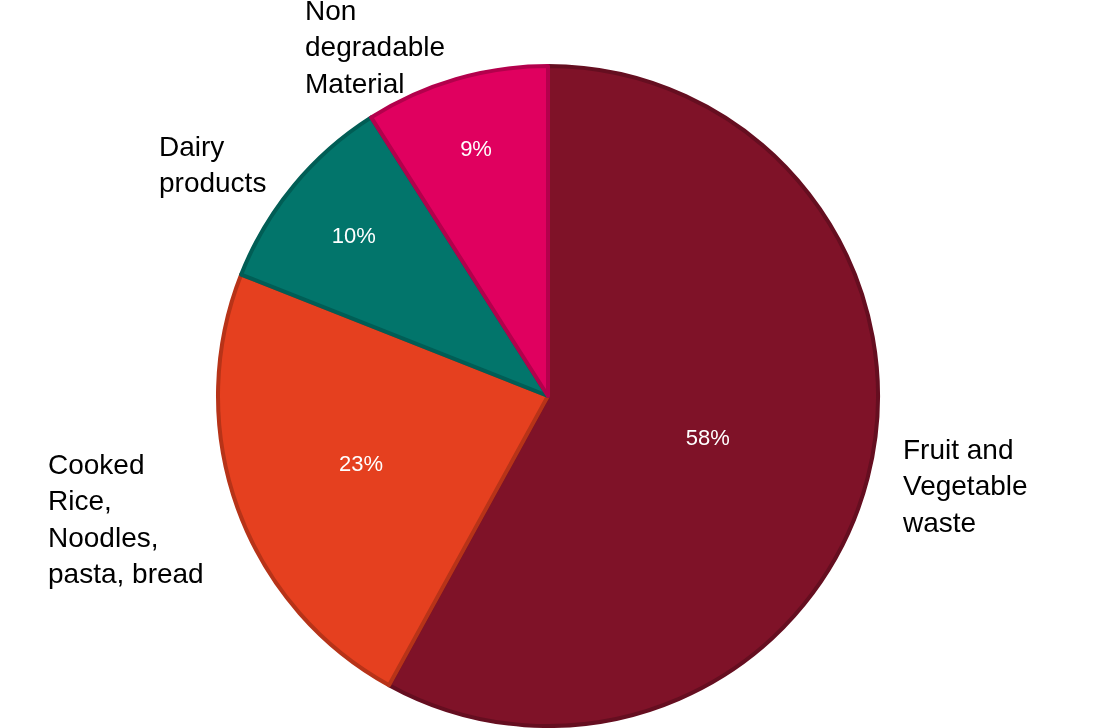 The image size is (1094, 728). I want to click on slice-label: Dairy products, so click(213, 165).